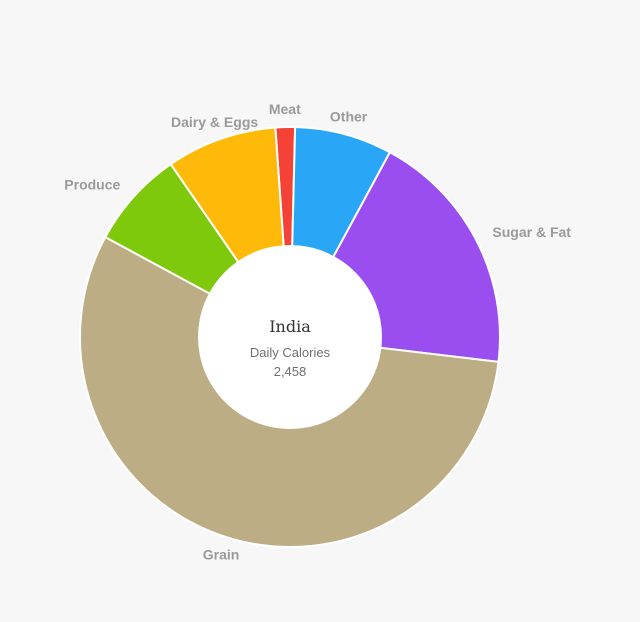 The image size is (640, 622). Describe the element at coordinates (221, 554) in the screenshot. I see `slice-label-grain: Grain` at that location.